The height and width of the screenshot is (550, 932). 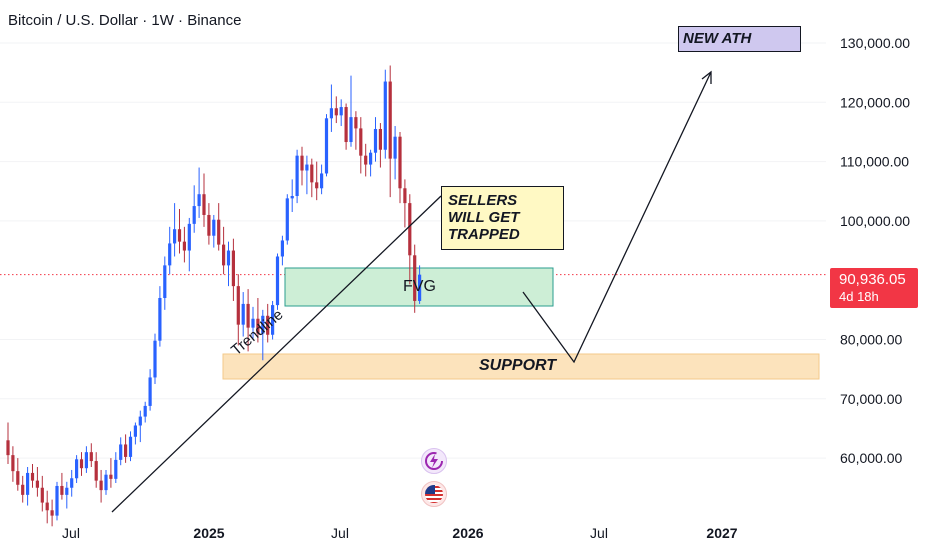 What do you see at coordinates (208, 533) in the screenshot?
I see `x-tick-label: 2025` at bounding box center [208, 533].